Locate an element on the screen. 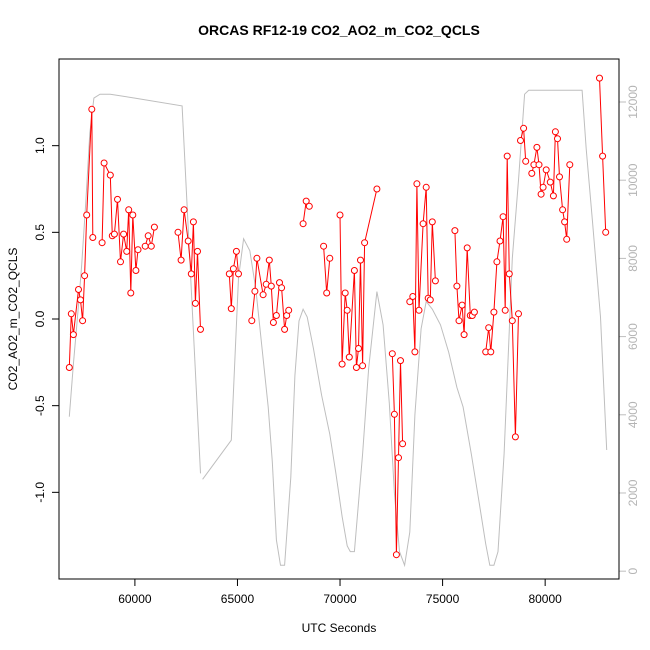 The image size is (650, 650). x-tick-label: 70000 is located at coordinates (340, 599).